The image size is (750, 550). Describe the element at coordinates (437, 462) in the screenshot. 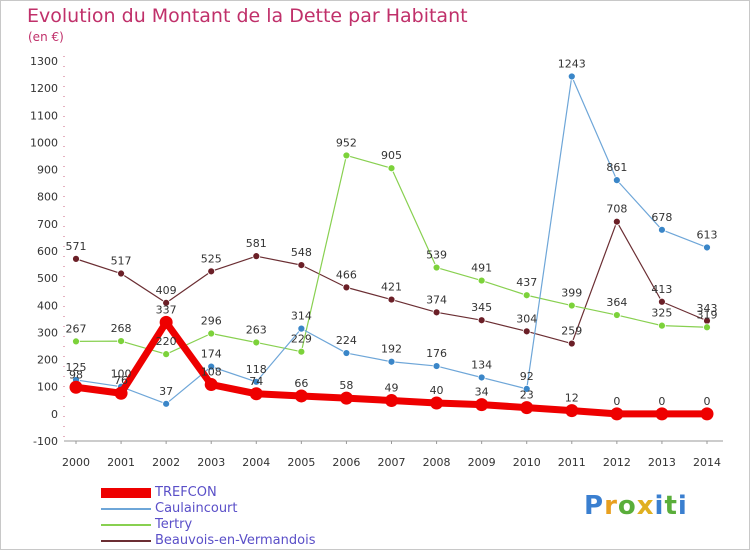

I see `x-tick-label: 2008` at that location.